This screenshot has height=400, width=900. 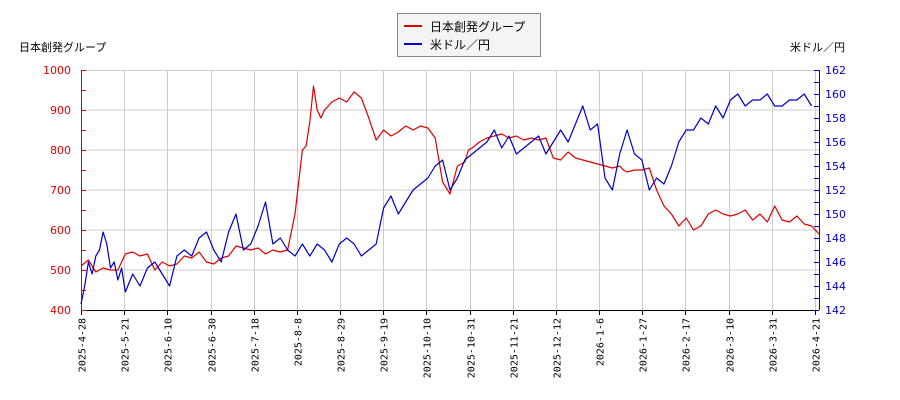 What do you see at coordinates (126, 345) in the screenshot?
I see `x-tick-label: 2025-5-21` at bounding box center [126, 345].